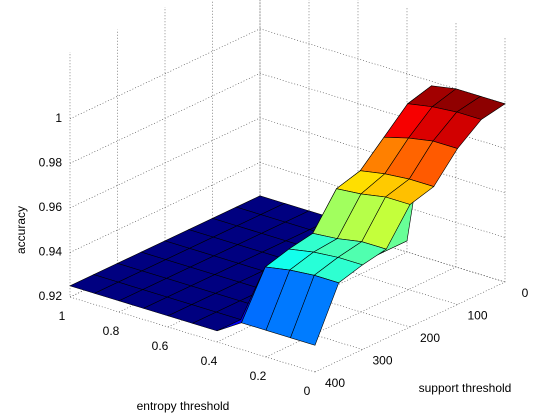 The width and height of the screenshot is (560, 420). Describe the element at coordinates (315, 310) in the screenshot. I see `surface-patch` at that location.